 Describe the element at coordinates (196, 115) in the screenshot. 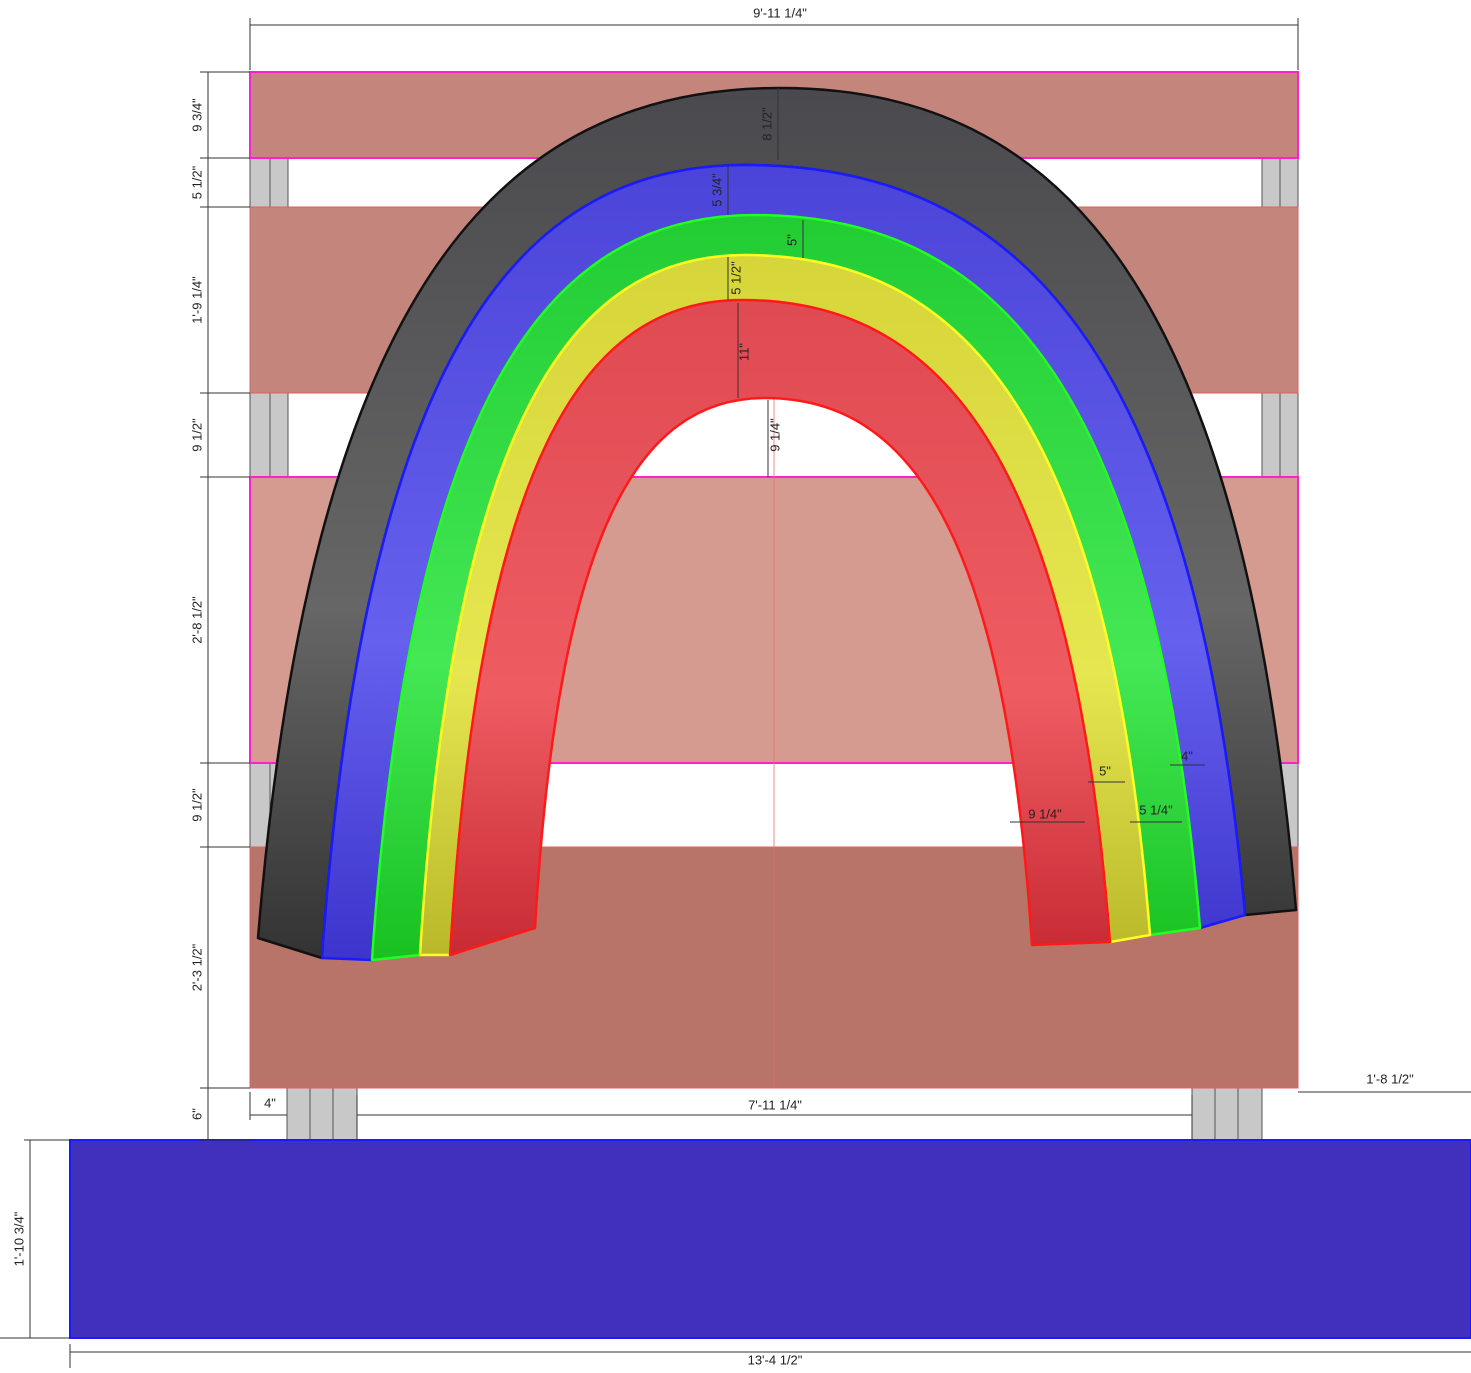

I see `dimension-label: 9 3/4"` at that location.